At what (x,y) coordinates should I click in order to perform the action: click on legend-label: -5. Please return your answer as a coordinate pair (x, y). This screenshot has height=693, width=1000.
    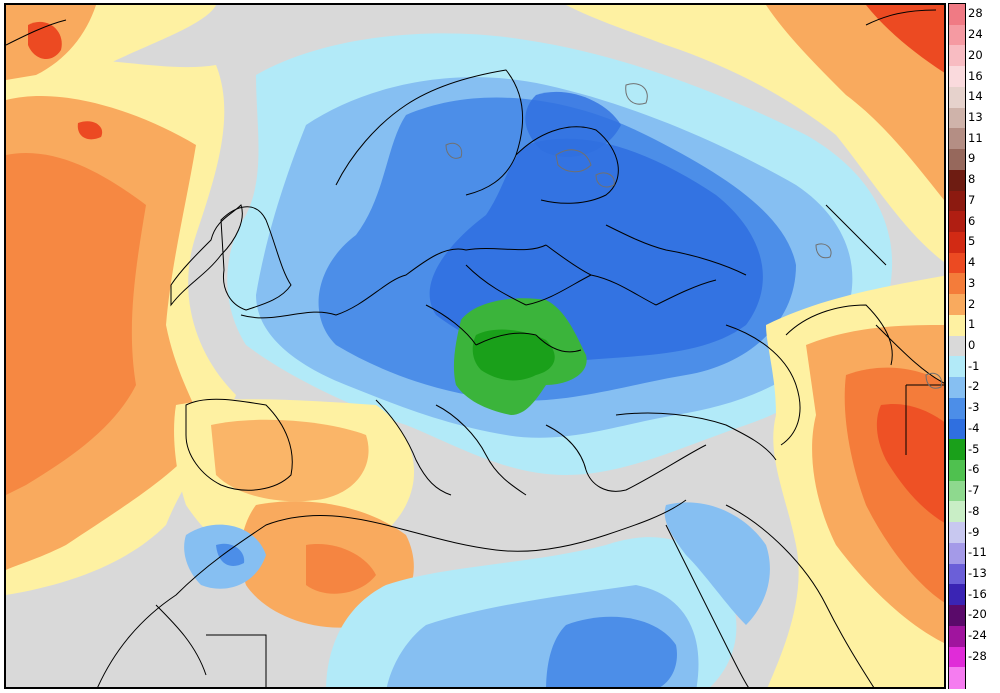
    Looking at the image, I should click on (974, 448).